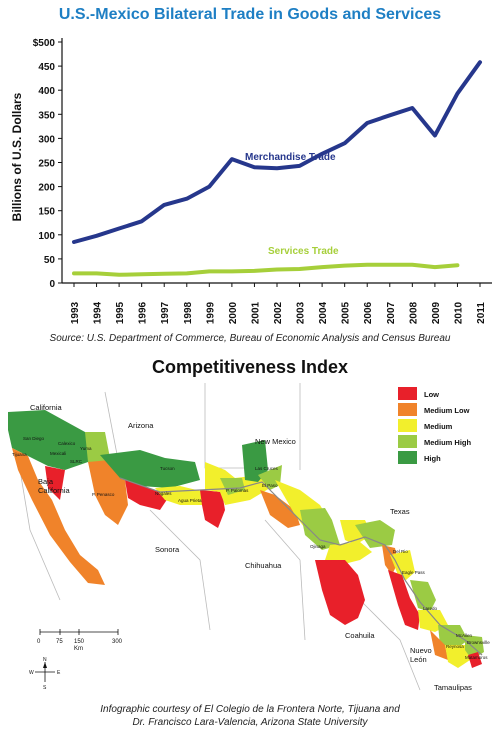 The height and width of the screenshot is (738, 500). Describe the element at coordinates (432, 458) in the screenshot. I see `legend-label-high: High` at that location.